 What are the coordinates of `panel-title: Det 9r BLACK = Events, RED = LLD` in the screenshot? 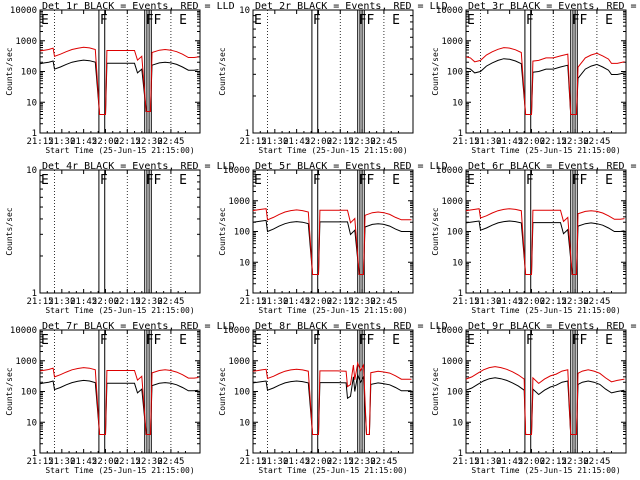 It's located at (554, 326).